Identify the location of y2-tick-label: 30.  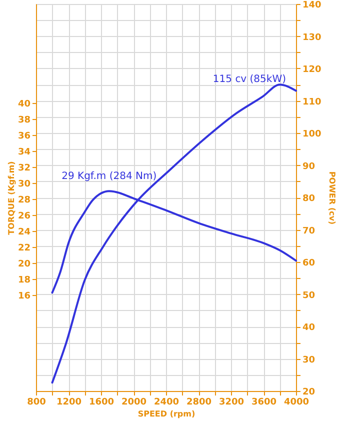
(309, 360).